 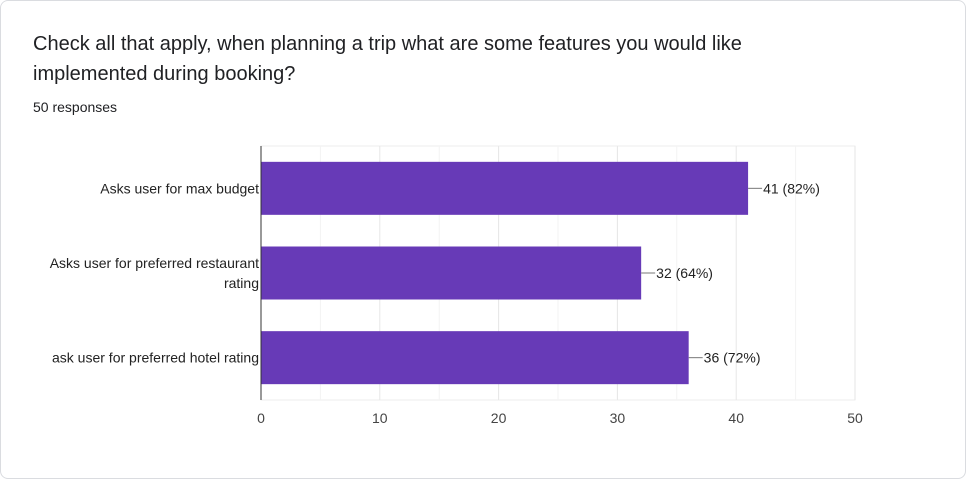 What do you see at coordinates (154, 263) in the screenshot?
I see `category-label: Asks user for preferred restaurant` at bounding box center [154, 263].